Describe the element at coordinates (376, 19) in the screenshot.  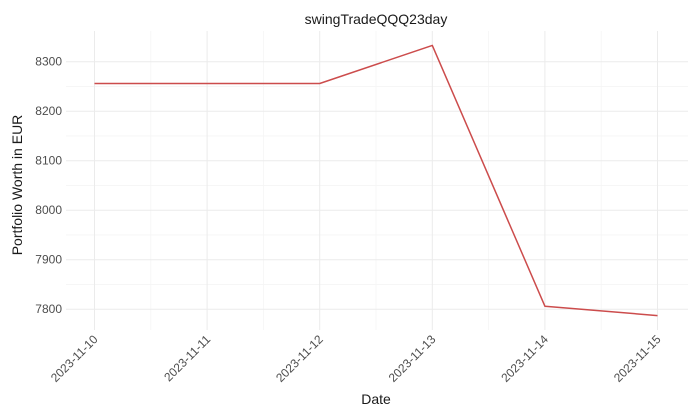
I see `chart-title: swingTradeQQQ23day` at that location.